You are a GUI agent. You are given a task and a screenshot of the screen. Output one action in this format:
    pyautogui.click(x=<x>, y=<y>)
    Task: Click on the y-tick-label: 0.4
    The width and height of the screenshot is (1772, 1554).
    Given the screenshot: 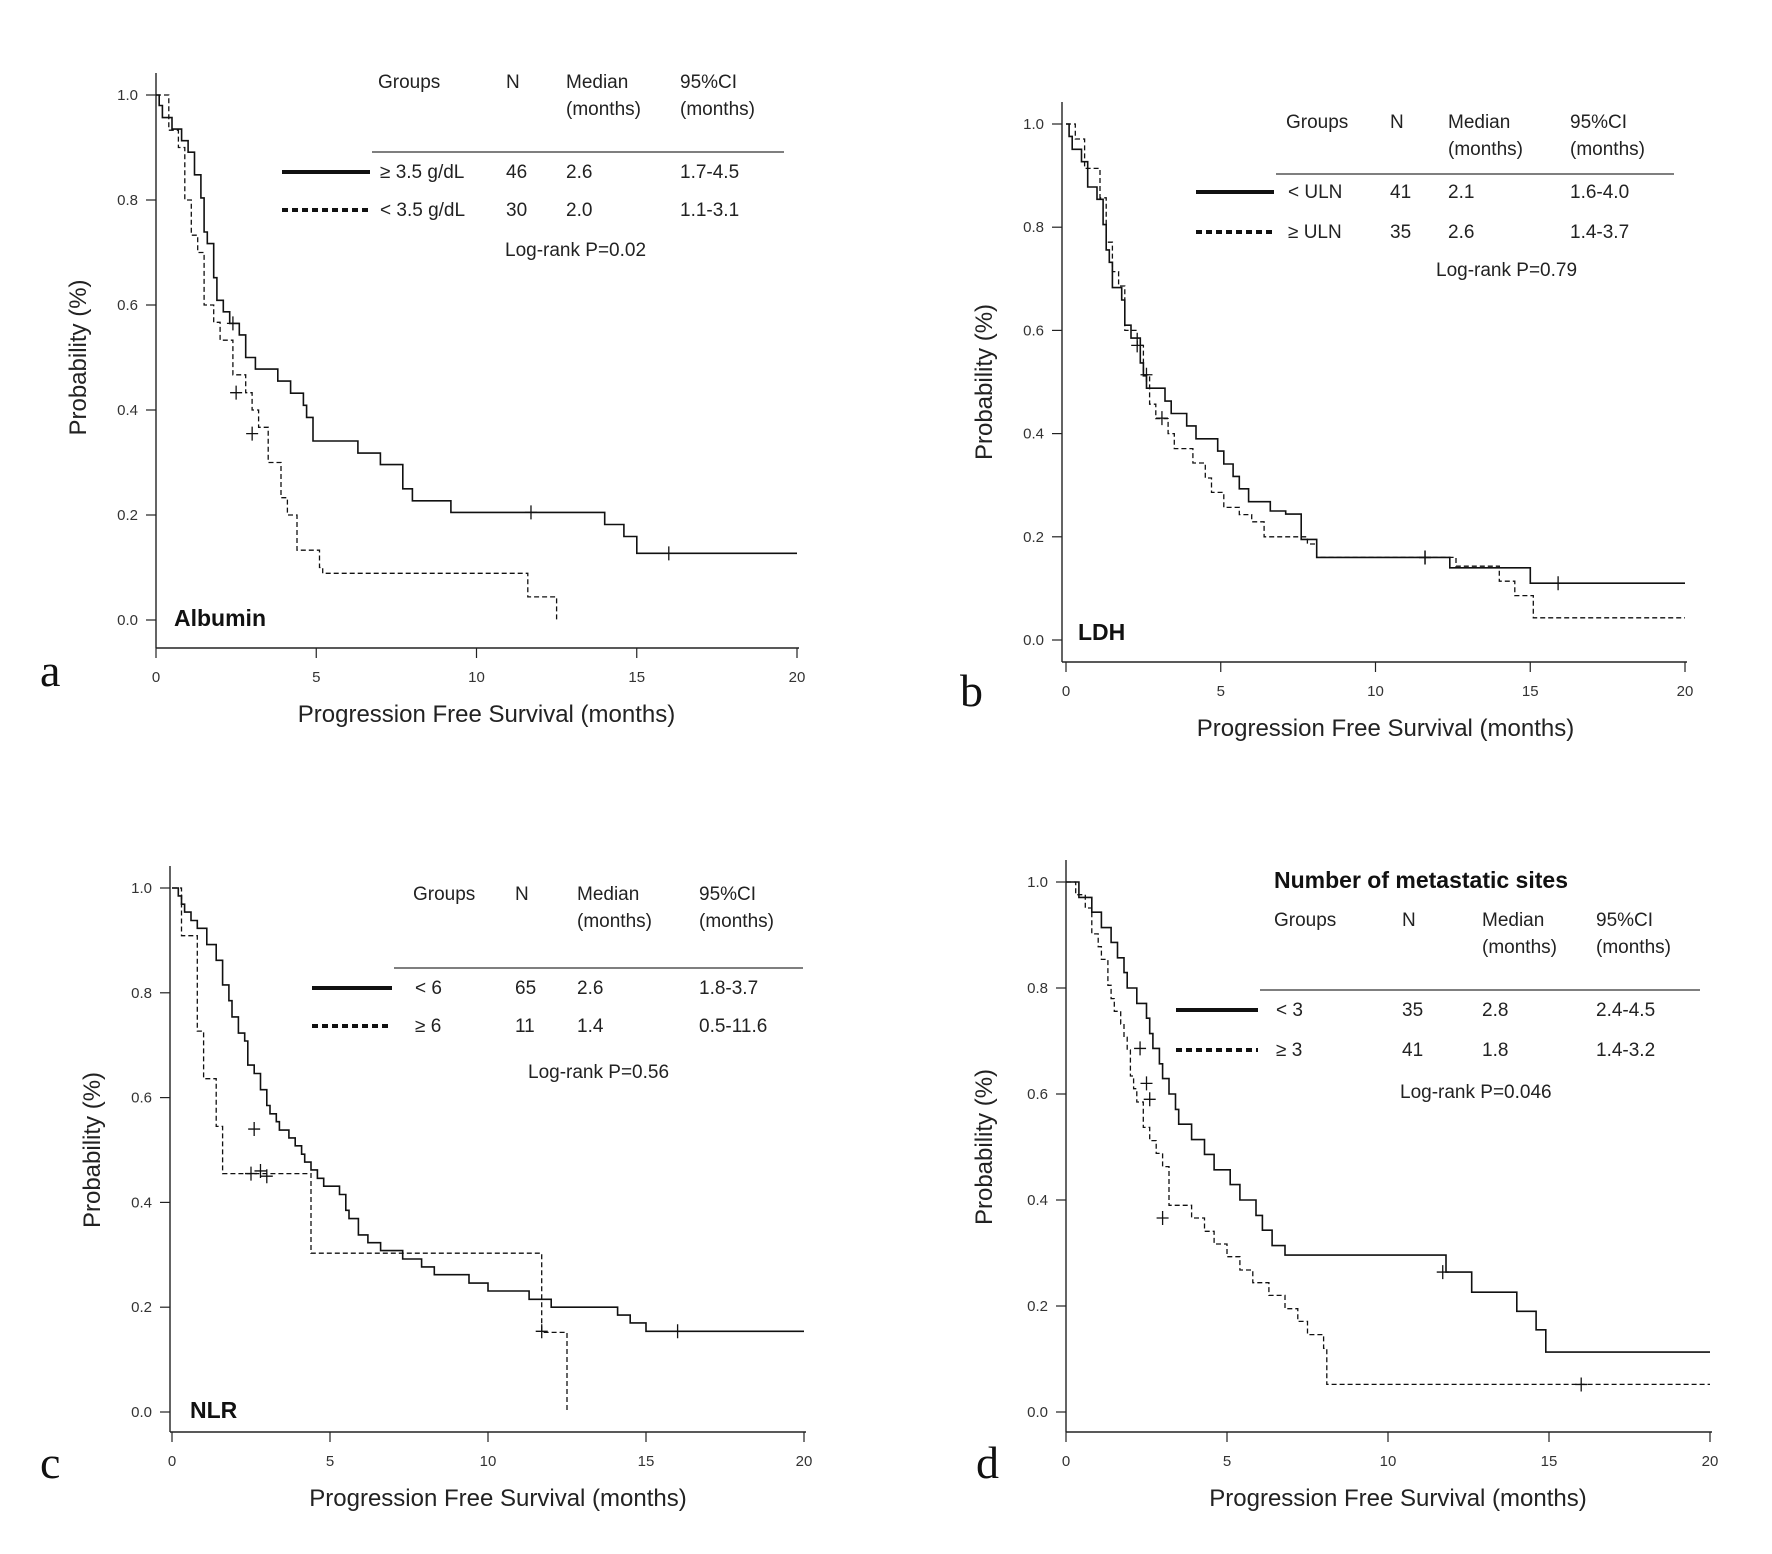 What is the action you would take?
    pyautogui.click(x=1037, y=1200)
    